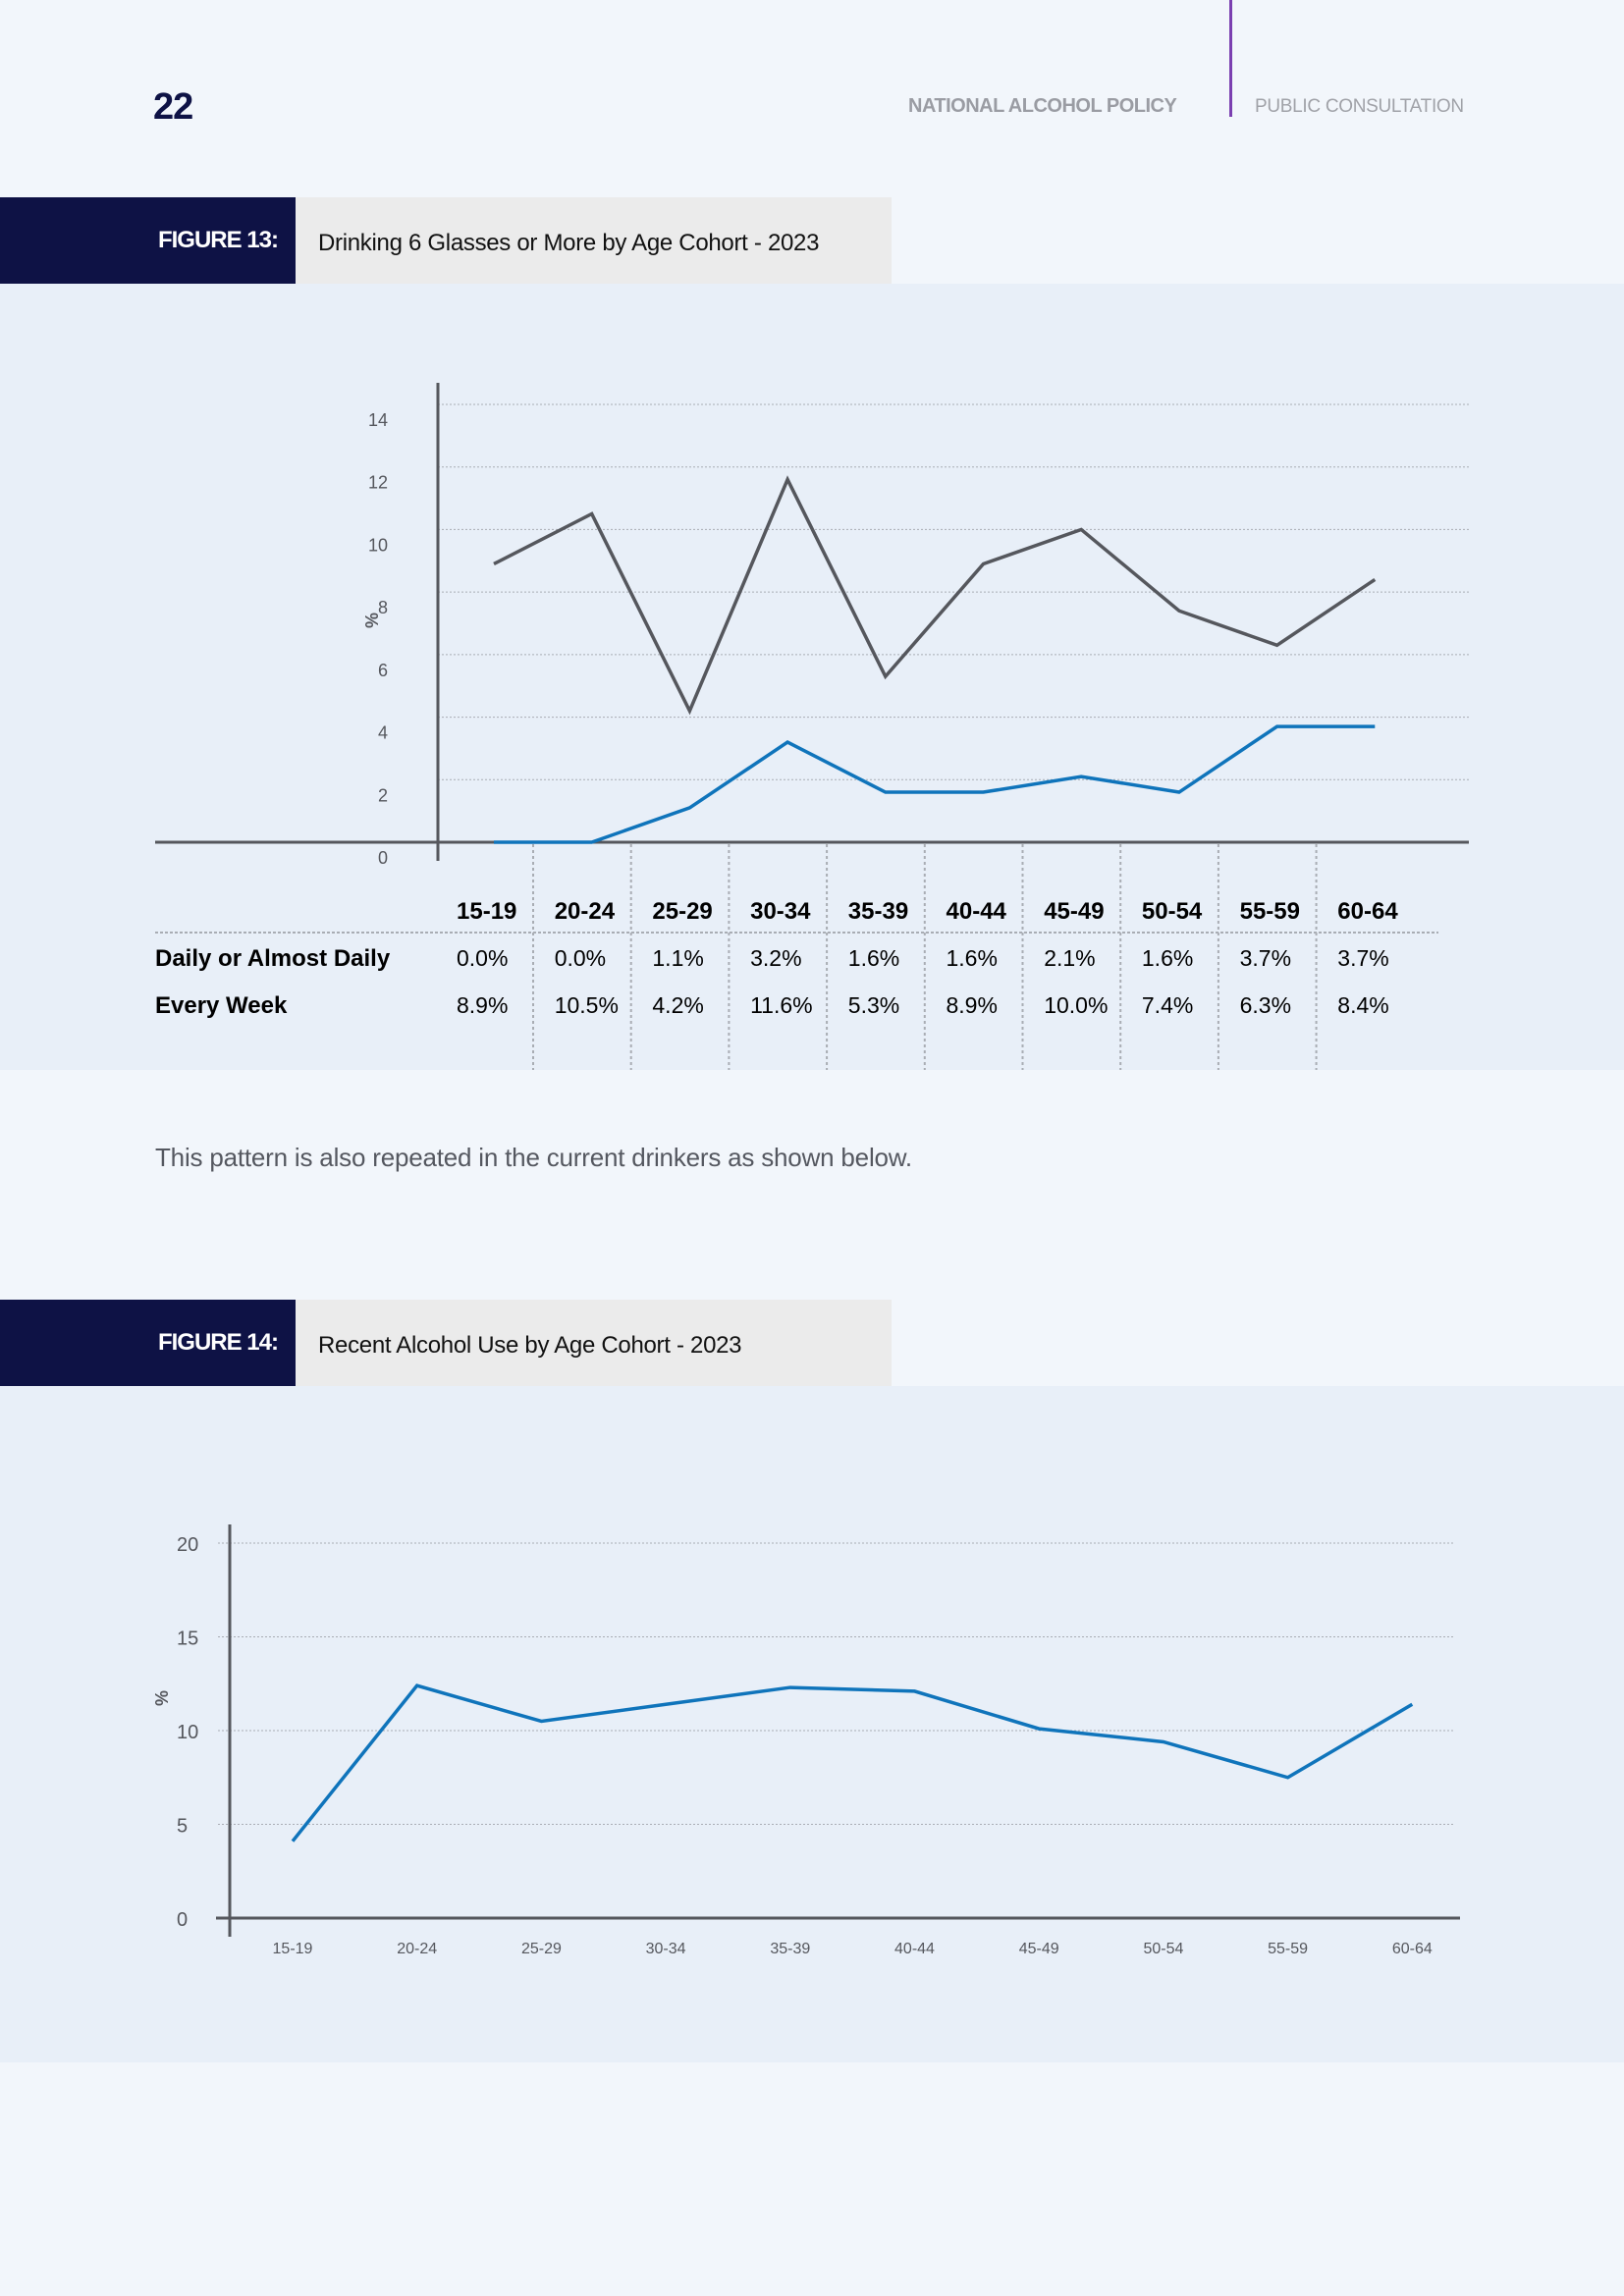  Describe the element at coordinates (1412, 1949) in the screenshot. I see `x-tick-label: 60-64` at that location.